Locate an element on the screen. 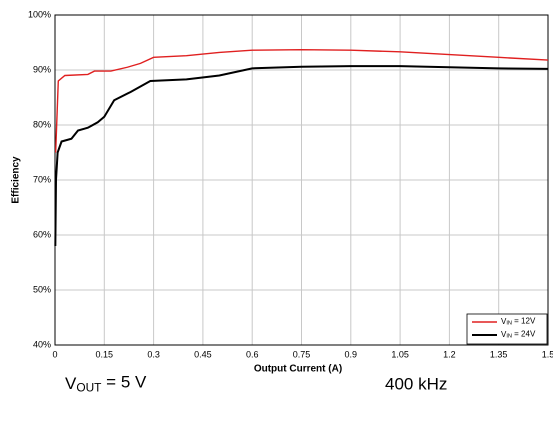  x-tick-label: 1.05 is located at coordinates (400, 354).